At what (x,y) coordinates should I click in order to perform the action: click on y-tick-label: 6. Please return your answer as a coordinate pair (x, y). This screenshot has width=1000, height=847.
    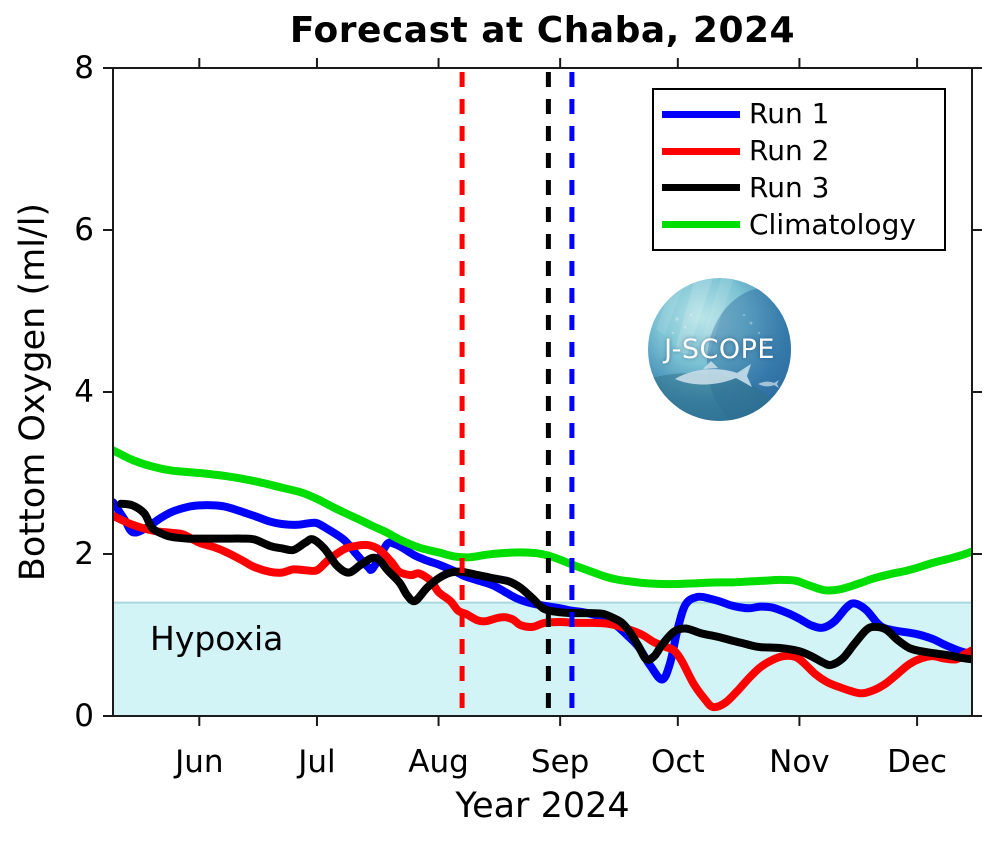
    Looking at the image, I should click on (84, 230).